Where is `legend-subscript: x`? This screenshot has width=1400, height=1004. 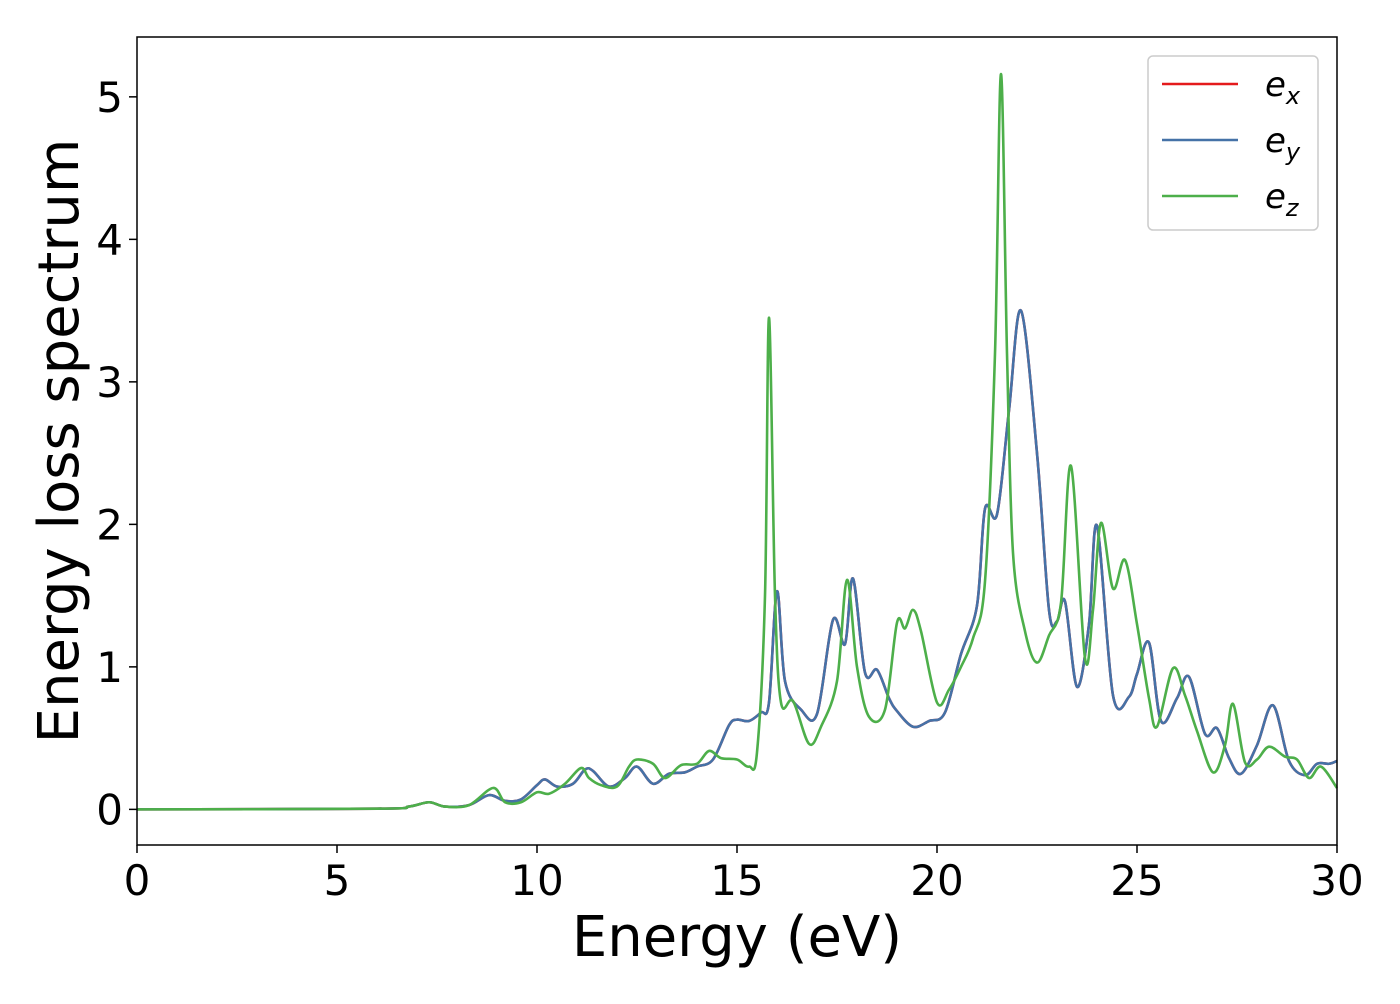 legend-subscript: x is located at coordinates (1293, 96).